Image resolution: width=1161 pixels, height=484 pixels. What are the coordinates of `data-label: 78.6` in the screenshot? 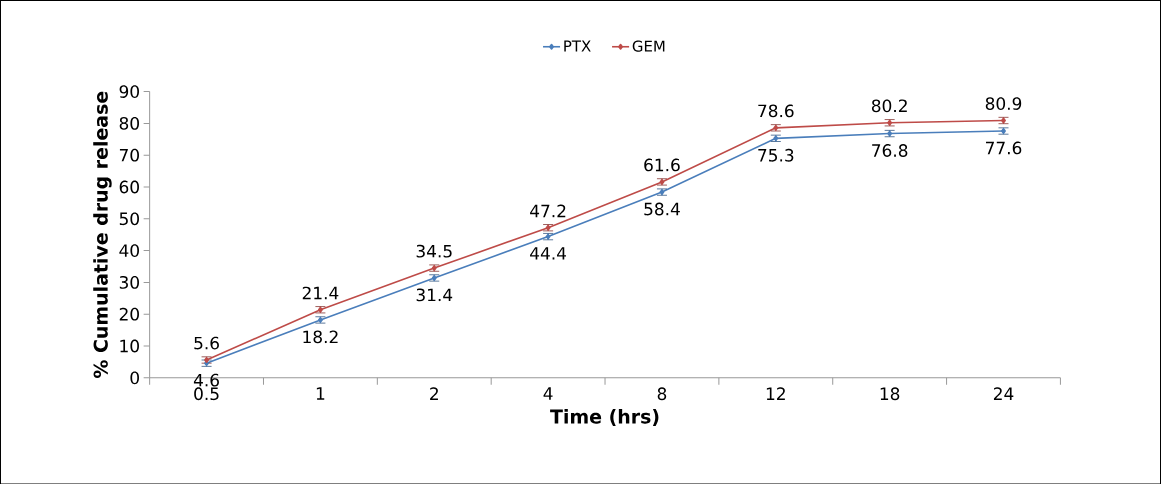 It's located at (776, 111).